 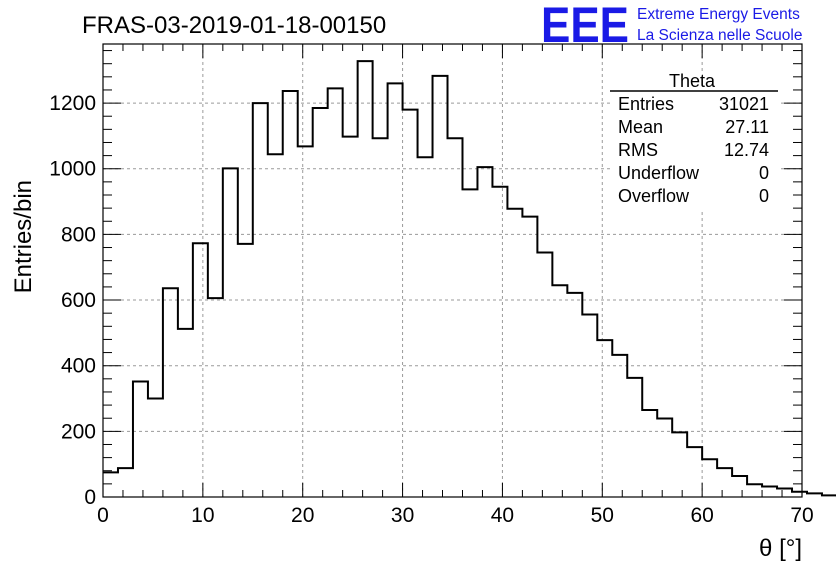 I want to click on y-axis-label: Entries/bin, so click(x=23, y=236).